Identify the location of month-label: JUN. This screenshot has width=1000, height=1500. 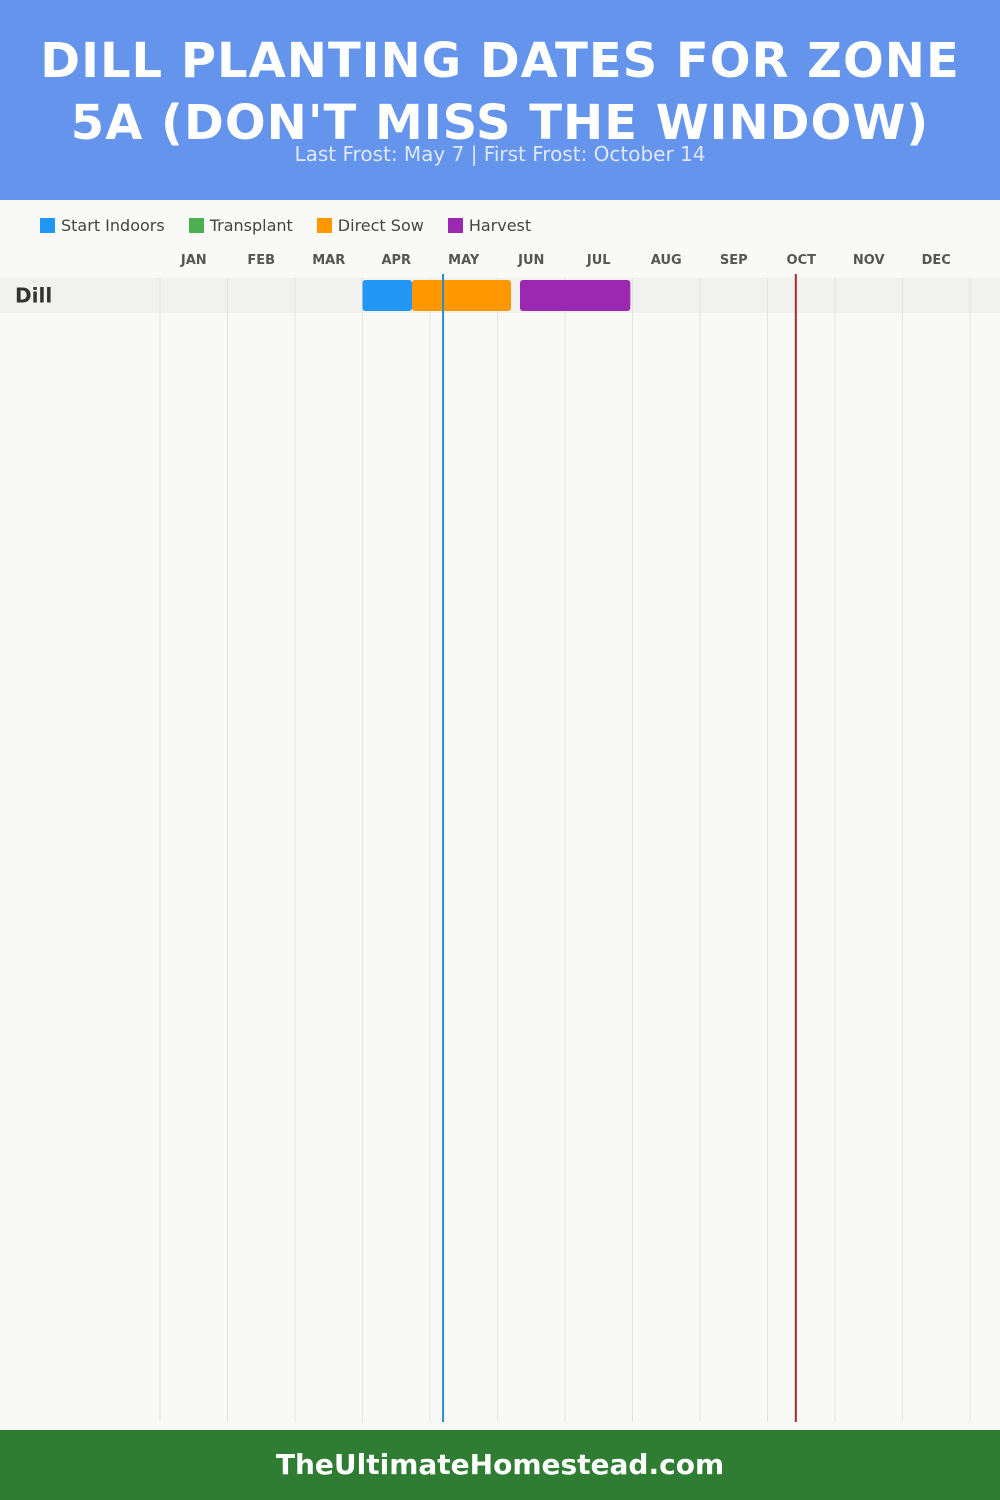
(530, 260).